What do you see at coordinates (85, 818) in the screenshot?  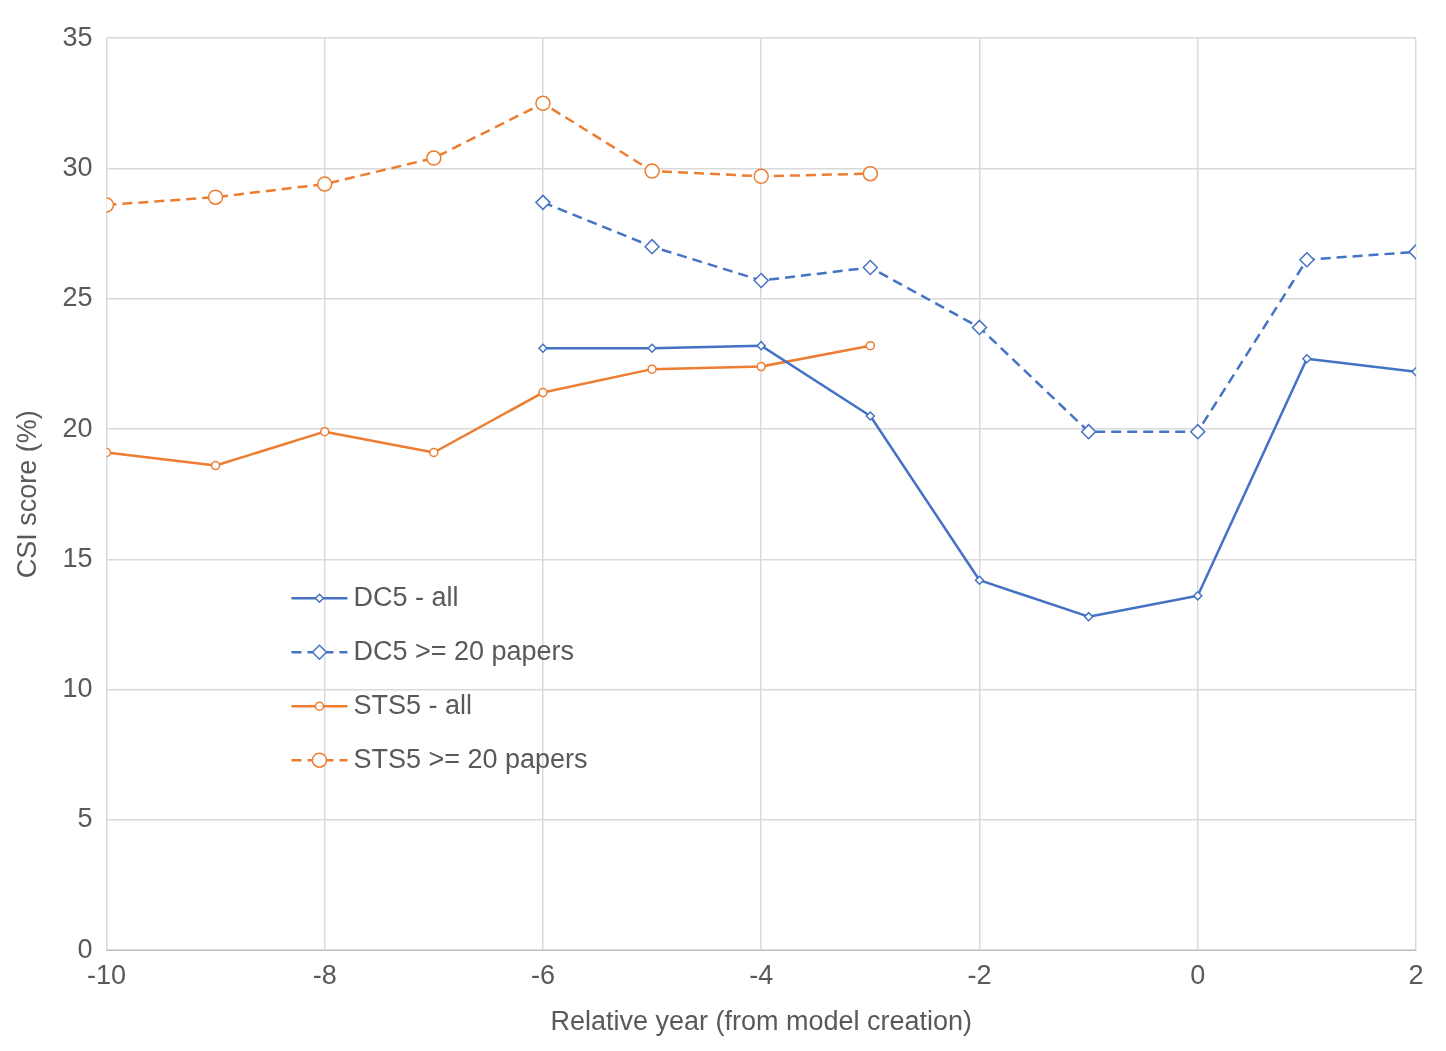 I see `y-tick-label: 5` at bounding box center [85, 818].